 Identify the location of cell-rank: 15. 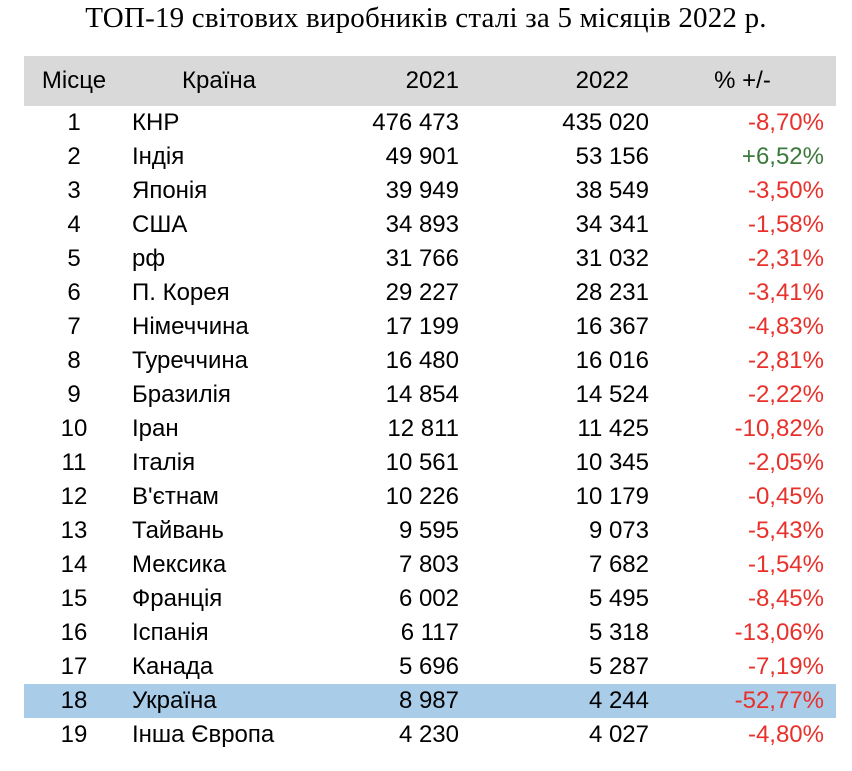
(74, 598).